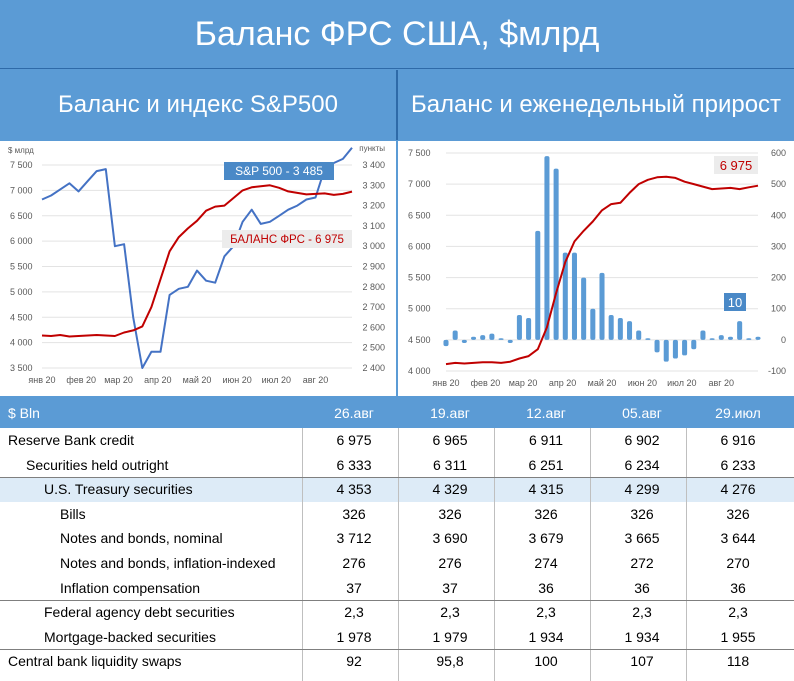 Image resolution: width=794 pixels, height=681 pixels. What do you see at coordinates (130, 587) in the screenshot?
I see `row-label: Inflation compensation` at bounding box center [130, 587].